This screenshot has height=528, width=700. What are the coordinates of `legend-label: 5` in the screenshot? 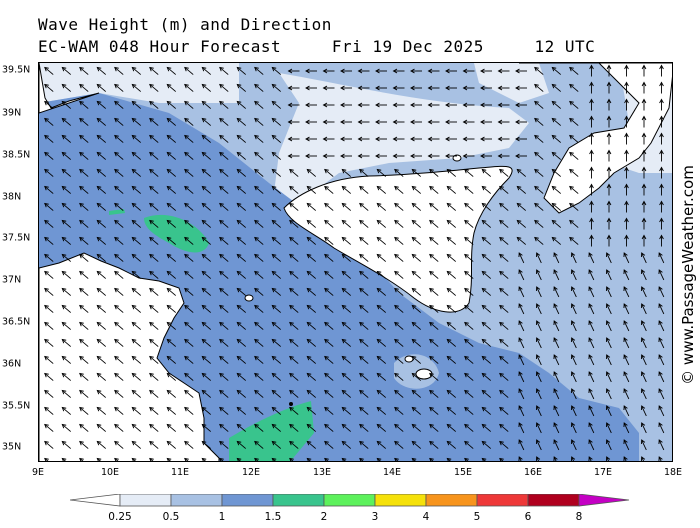 It's located at (477, 517).